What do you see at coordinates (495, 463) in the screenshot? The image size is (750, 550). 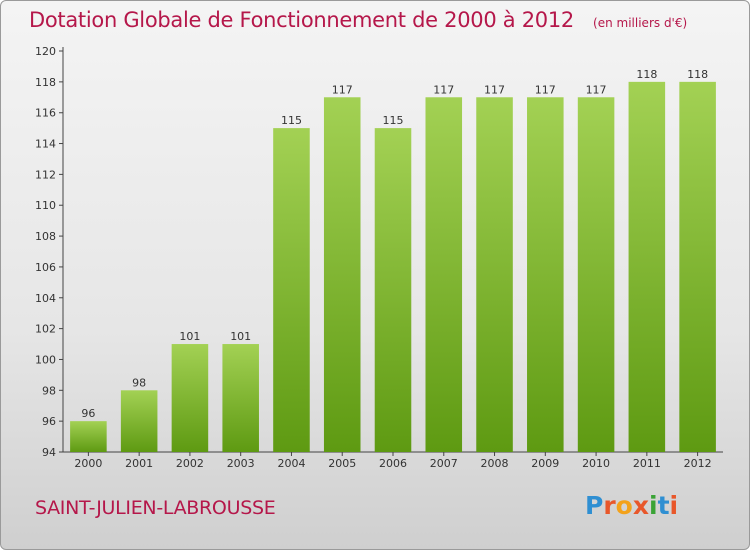 I see `x-tick-label-2008: 2008` at bounding box center [495, 463].